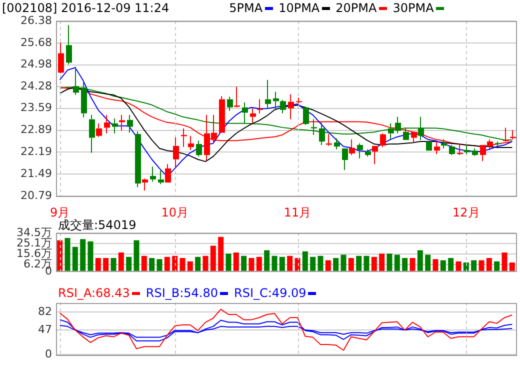 The image size is (520, 365). I want to click on legend-label: 20PMA, so click(356, 8).